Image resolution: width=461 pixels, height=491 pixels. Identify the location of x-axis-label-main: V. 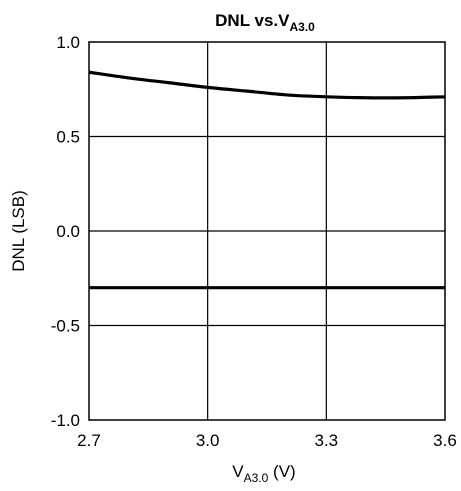
(238, 471).